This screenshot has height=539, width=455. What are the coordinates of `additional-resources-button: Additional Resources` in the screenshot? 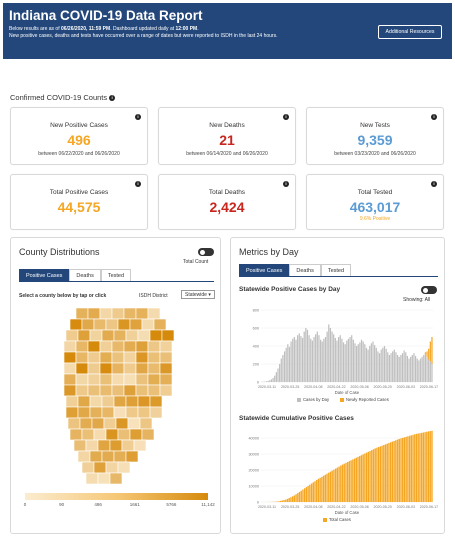 It's located at (410, 32).